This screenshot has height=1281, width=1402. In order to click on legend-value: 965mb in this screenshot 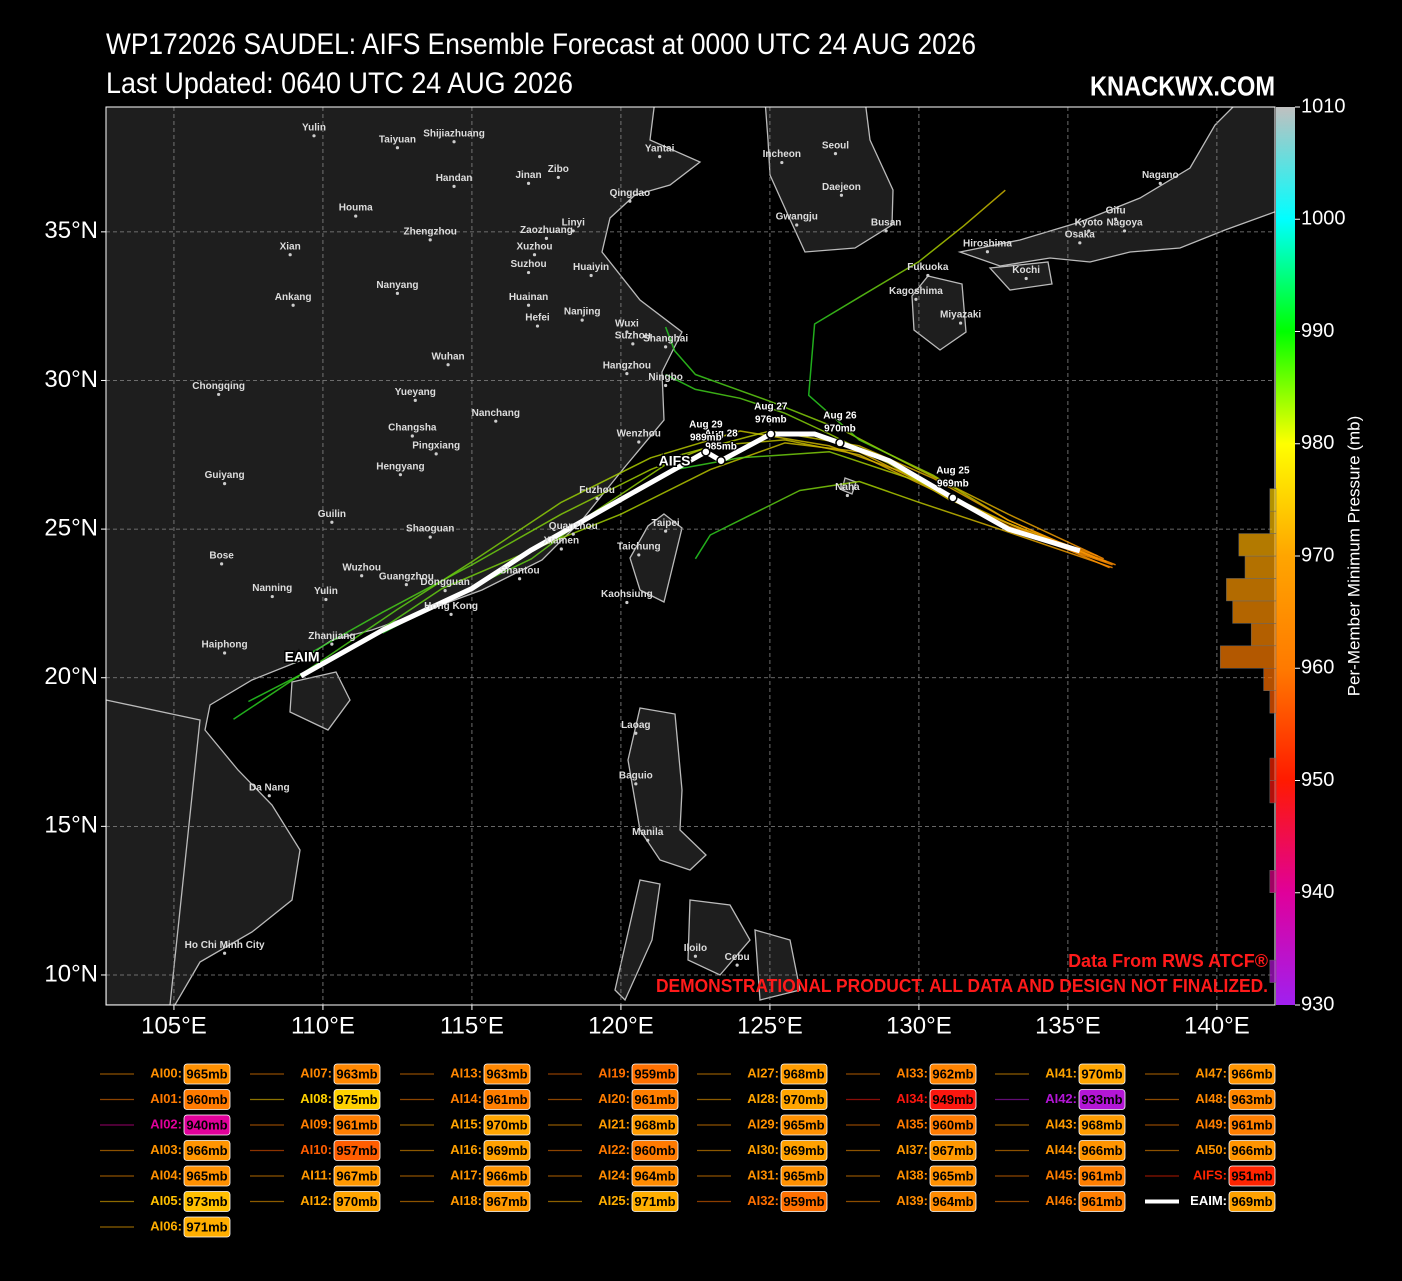, I will do `click(803, 1124)`.